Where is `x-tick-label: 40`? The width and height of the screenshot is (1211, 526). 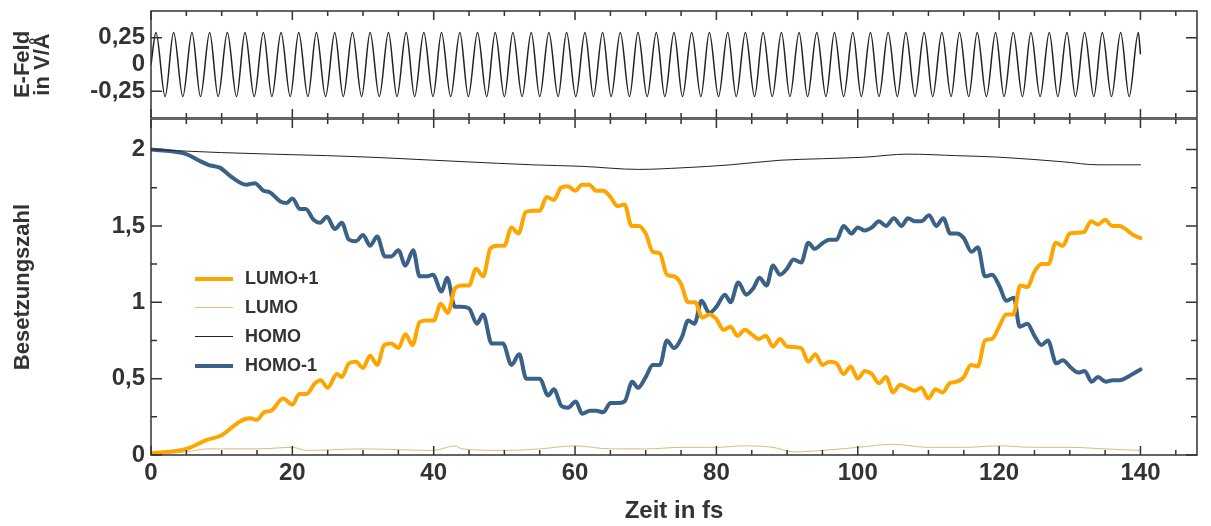
x-tick-label: 40 is located at coordinates (434, 472).